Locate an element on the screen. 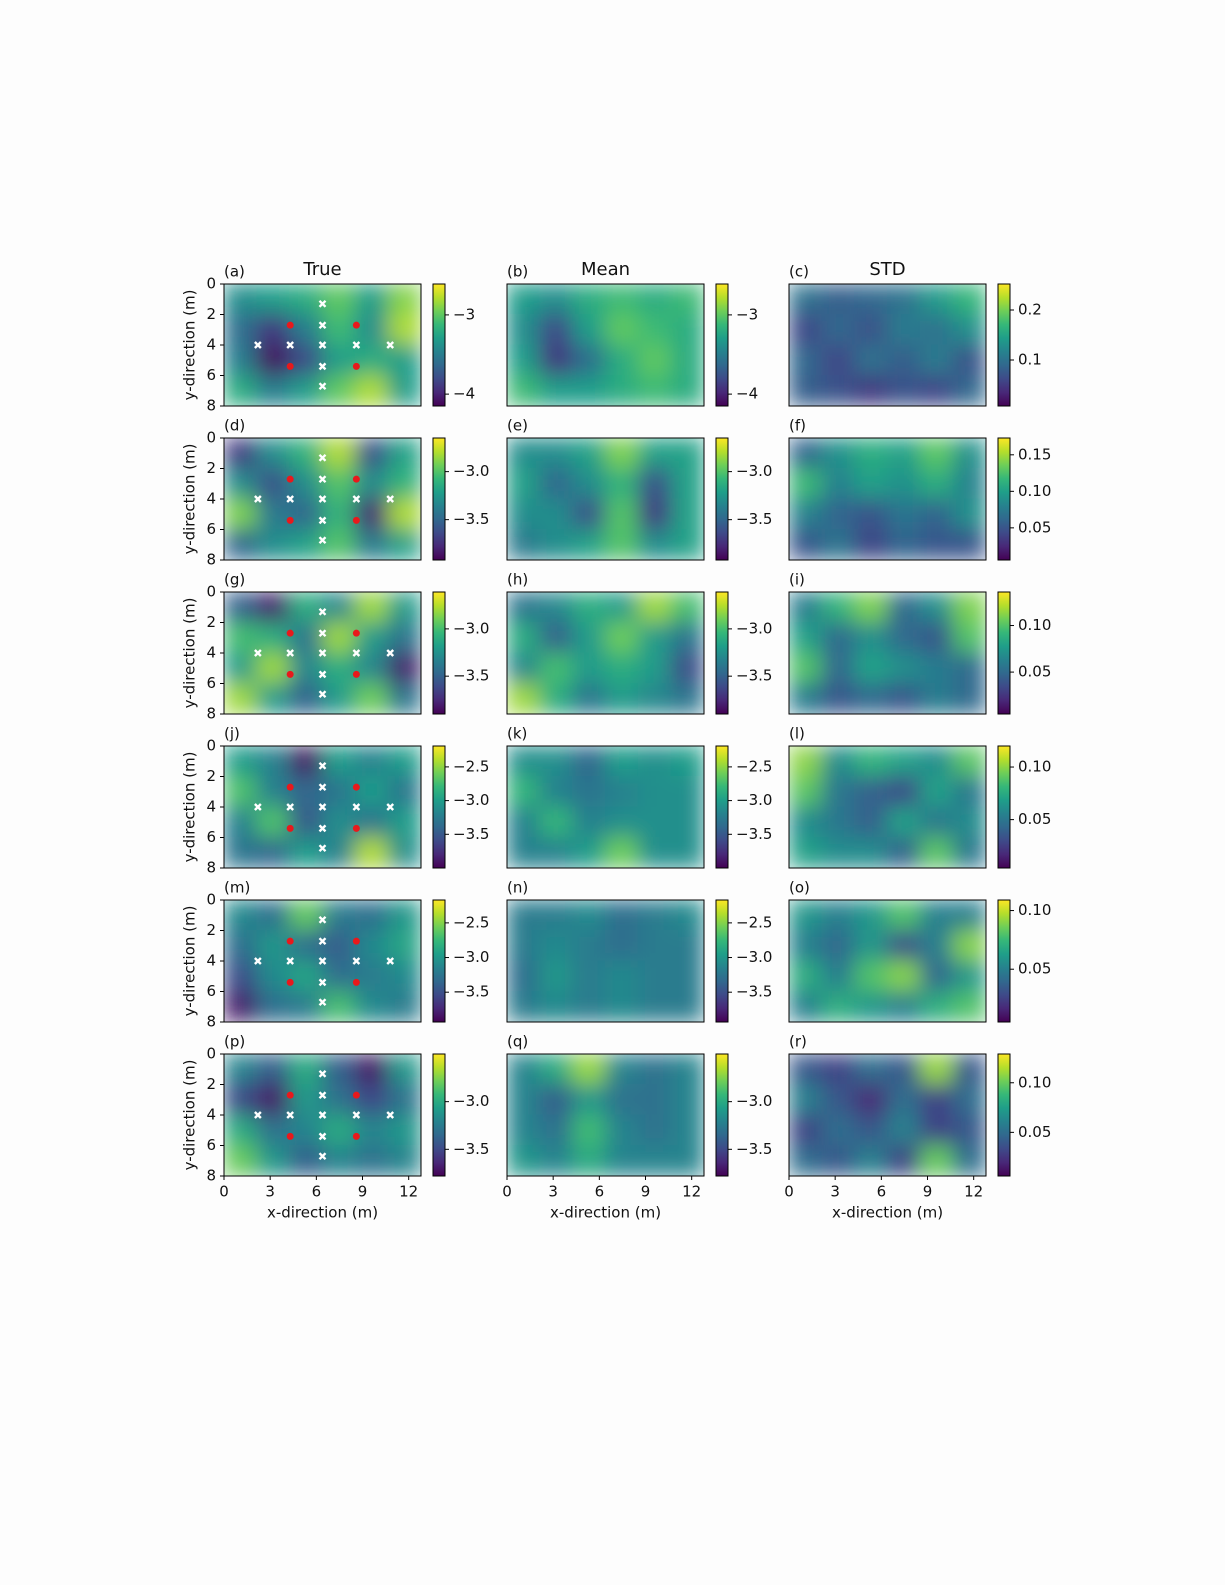 This screenshot has height=1585, width=1225. colorbar-tick-label: 0.10 is located at coordinates (1034, 625).